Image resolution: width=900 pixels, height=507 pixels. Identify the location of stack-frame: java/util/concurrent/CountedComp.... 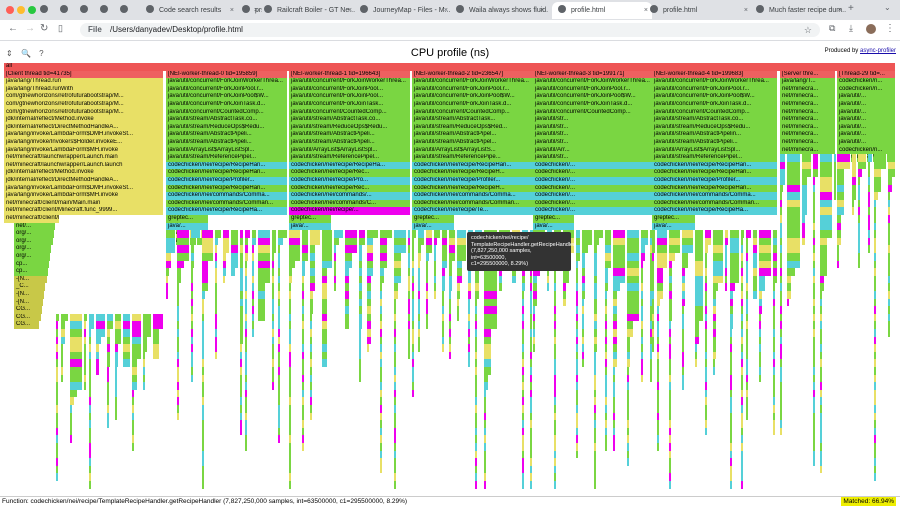
(473, 112).